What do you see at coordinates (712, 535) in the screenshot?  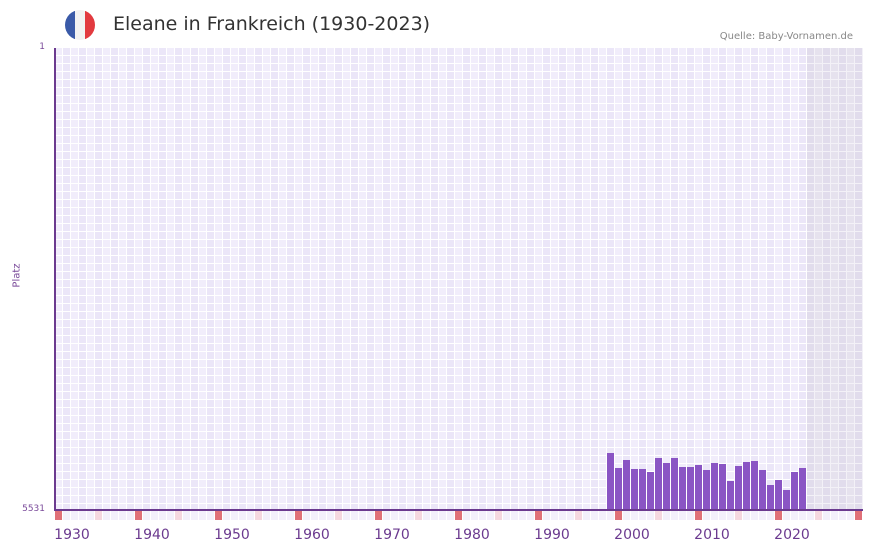 I see `x-tick-2010: 2010` at bounding box center [712, 535].